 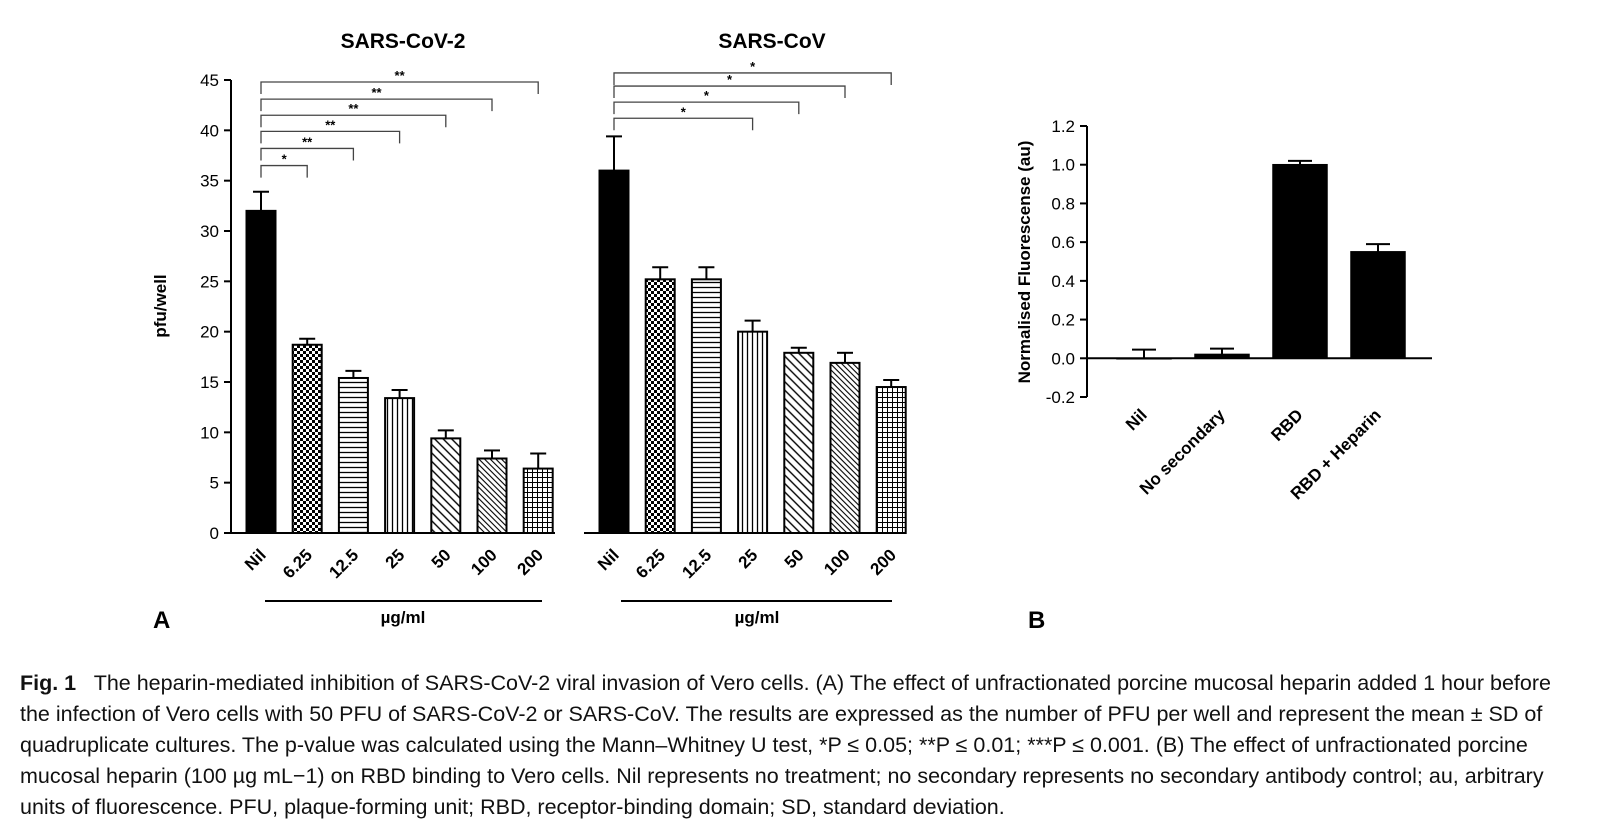 What do you see at coordinates (255, 559) in the screenshot?
I see `sars-cov-2-x-tick-label: Nil` at bounding box center [255, 559].